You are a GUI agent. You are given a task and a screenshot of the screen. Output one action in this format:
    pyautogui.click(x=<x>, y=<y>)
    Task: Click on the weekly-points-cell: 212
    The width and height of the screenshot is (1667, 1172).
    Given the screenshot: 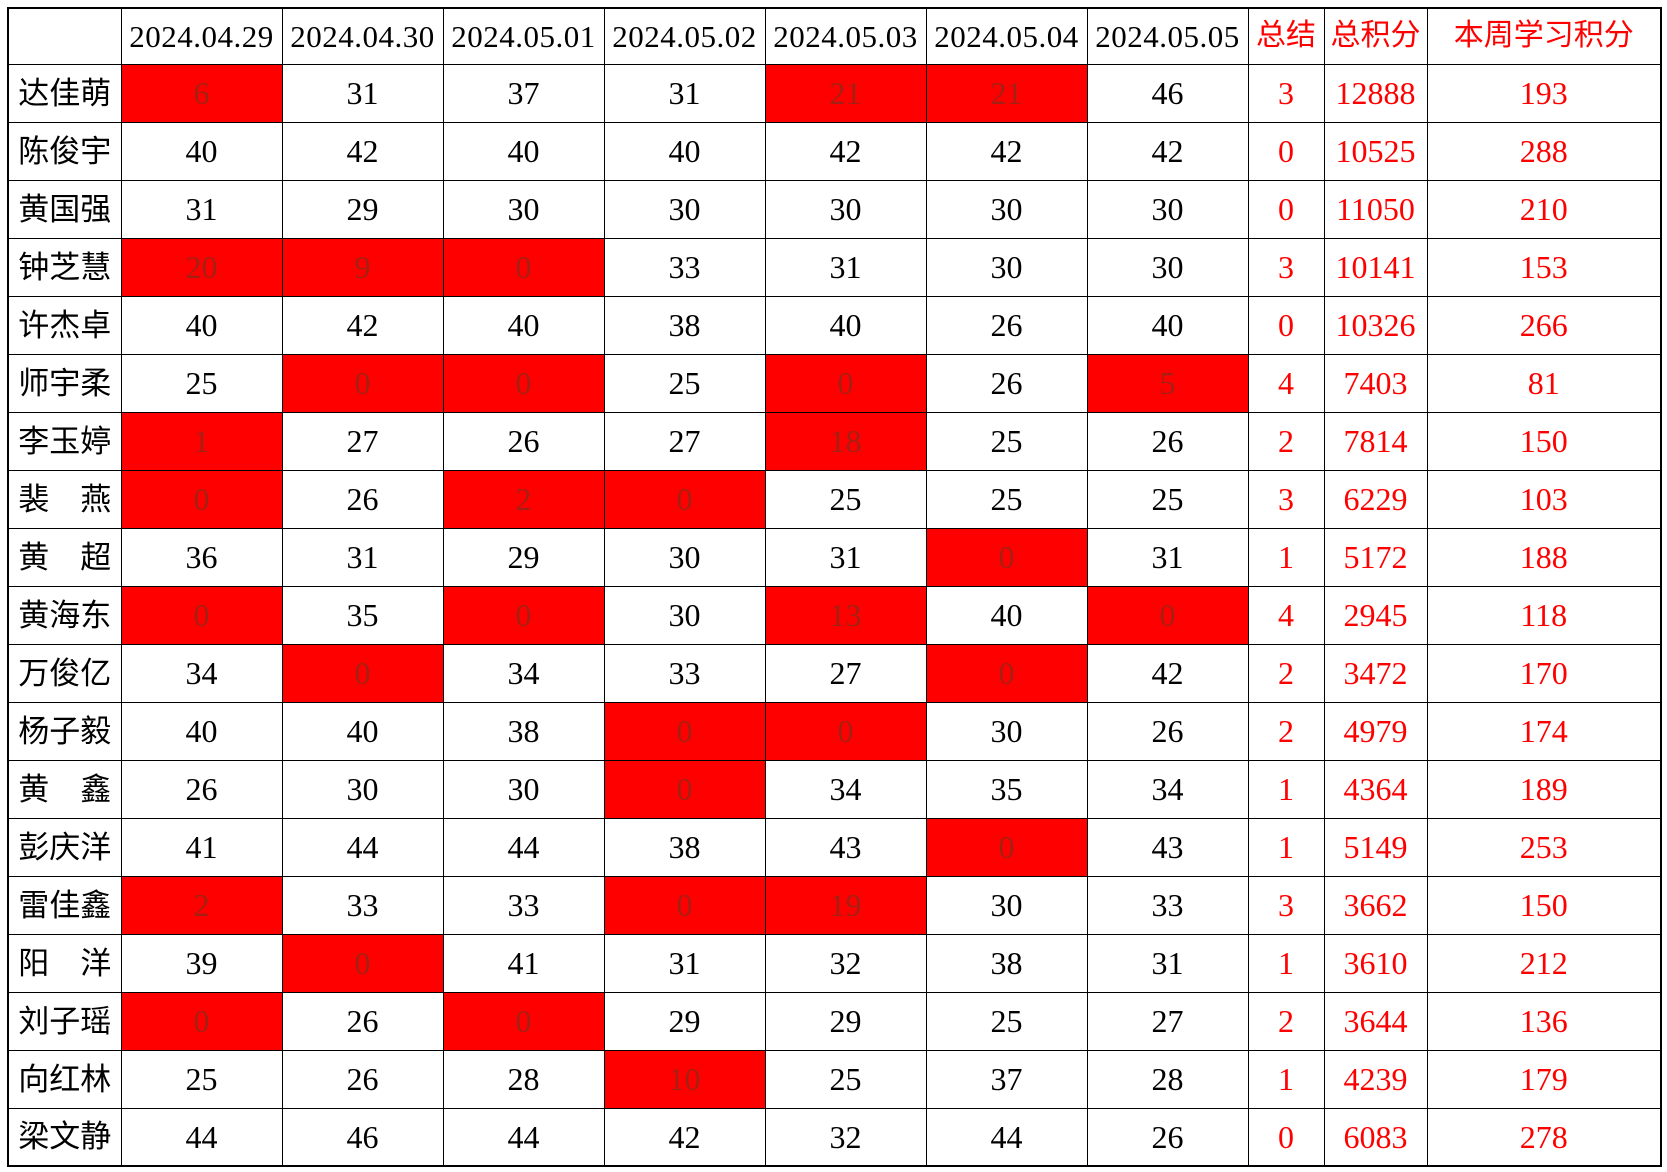 What is the action you would take?
    pyautogui.click(x=1544, y=963)
    